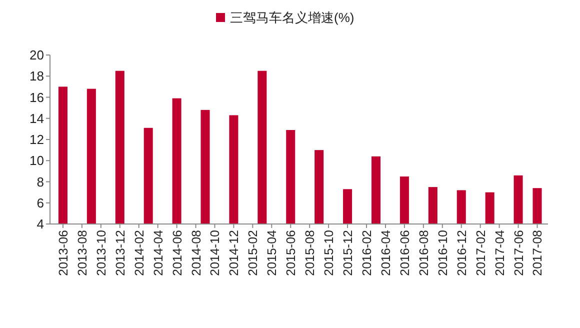 The width and height of the screenshot is (580, 328). I want to click on x-tick-label: 2013-10, so click(101, 253).